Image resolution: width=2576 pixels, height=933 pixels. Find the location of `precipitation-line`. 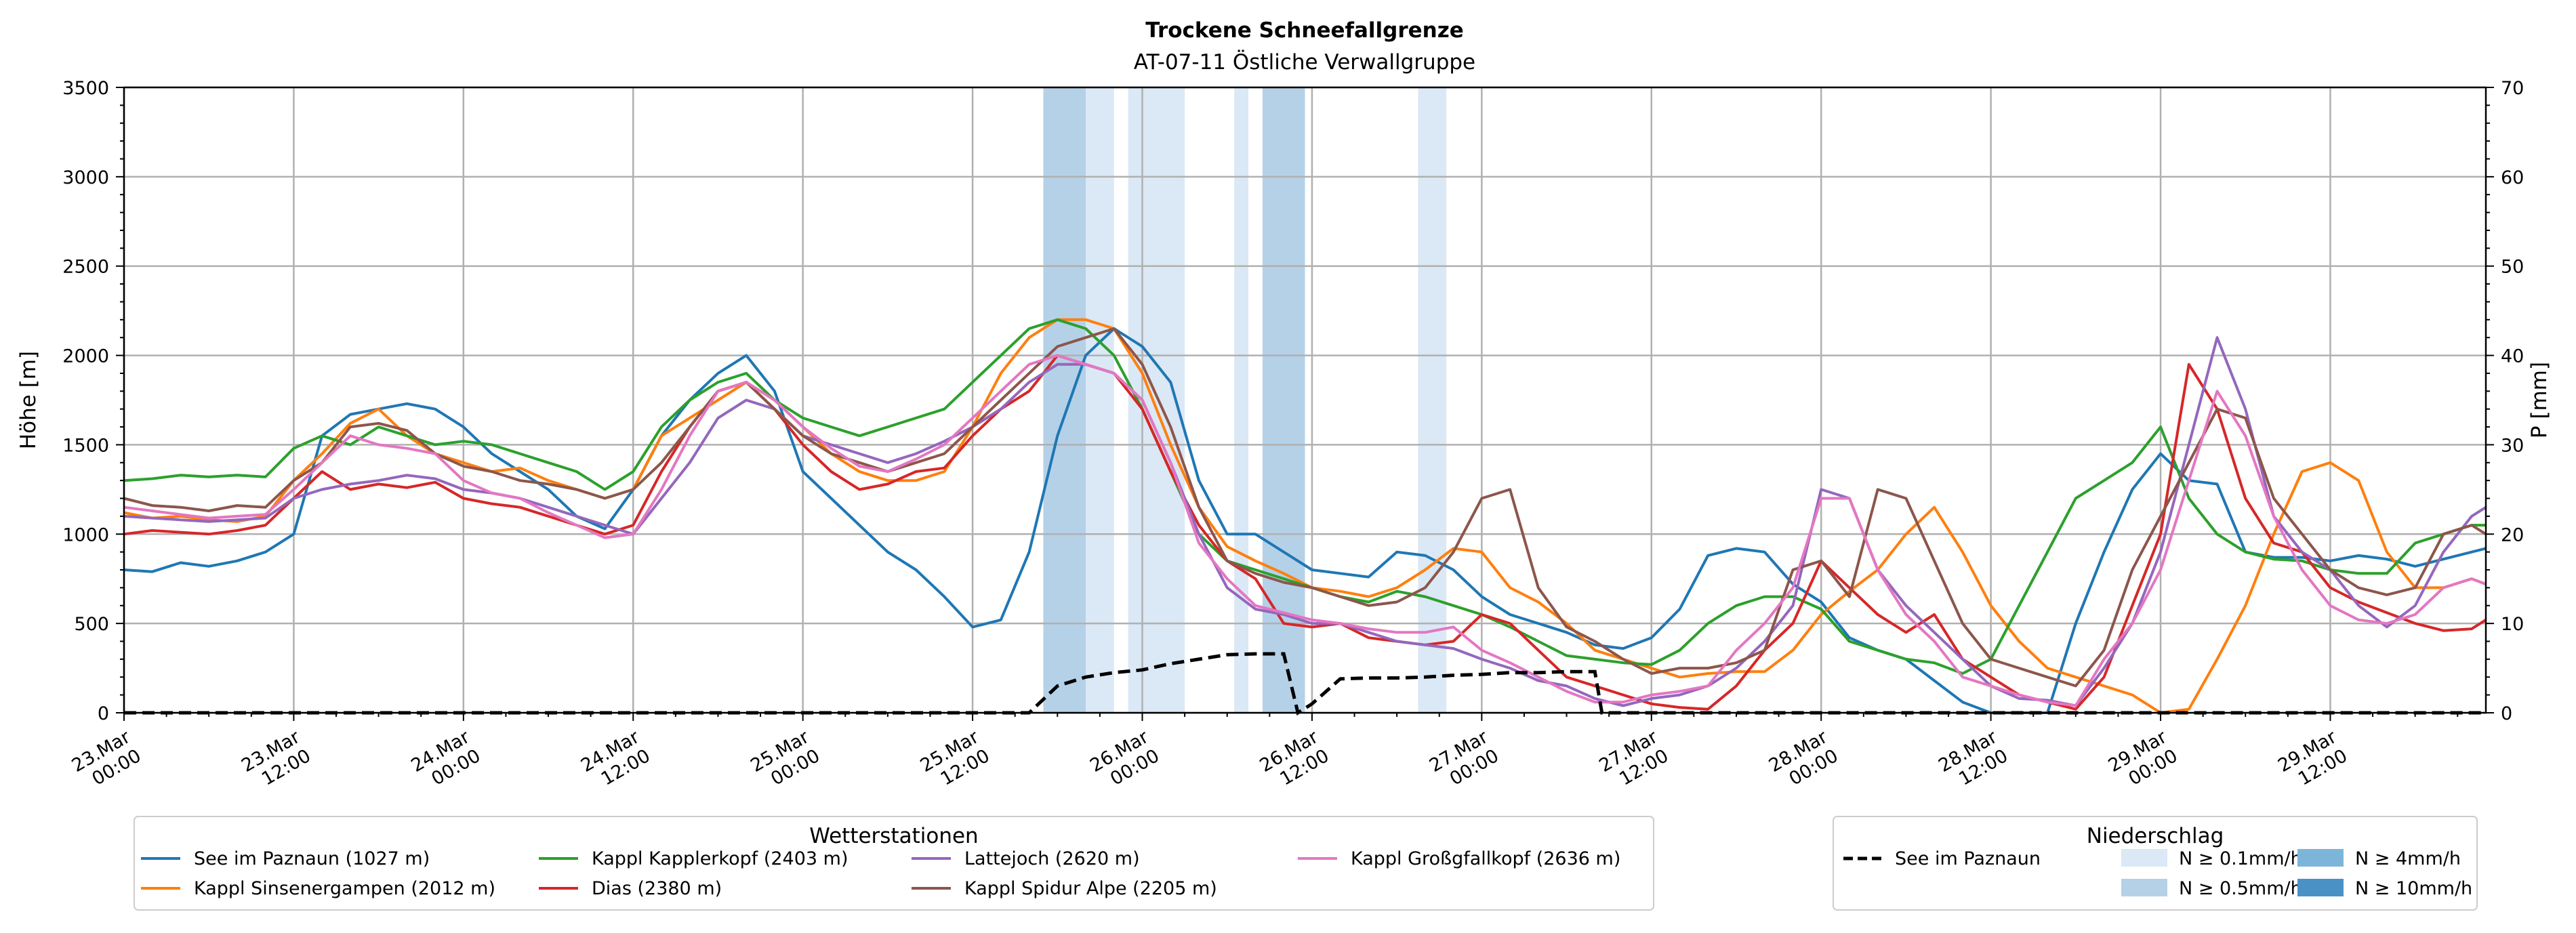

precipitation-line is located at coordinates (1305, 684).